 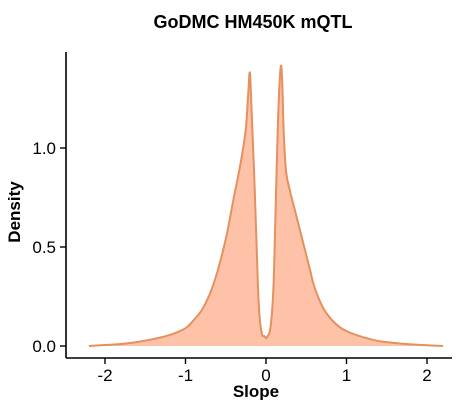 What do you see at coordinates (44, 148) in the screenshot?
I see `y-tick-label: 1.0` at bounding box center [44, 148].